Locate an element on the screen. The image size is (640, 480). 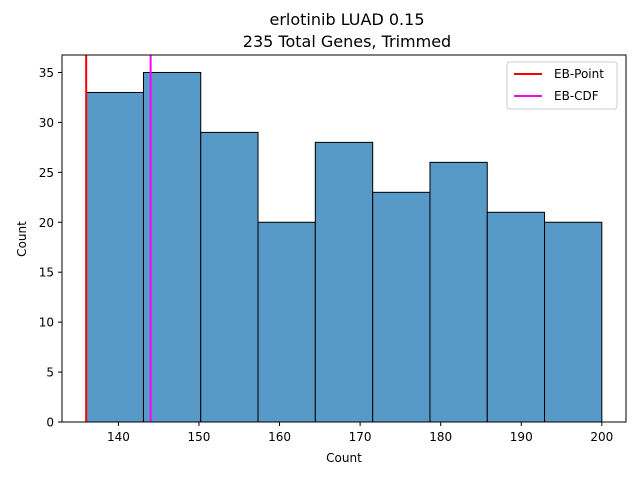
y-tick-label: 15 is located at coordinates (46, 273).